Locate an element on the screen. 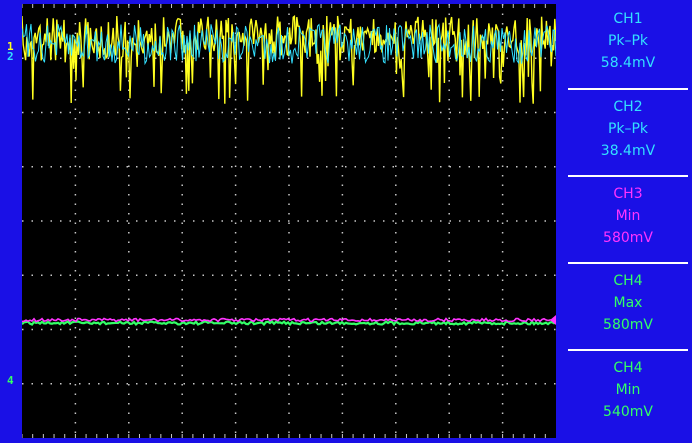  ch4-marker-label: 4 is located at coordinates (10, 380).